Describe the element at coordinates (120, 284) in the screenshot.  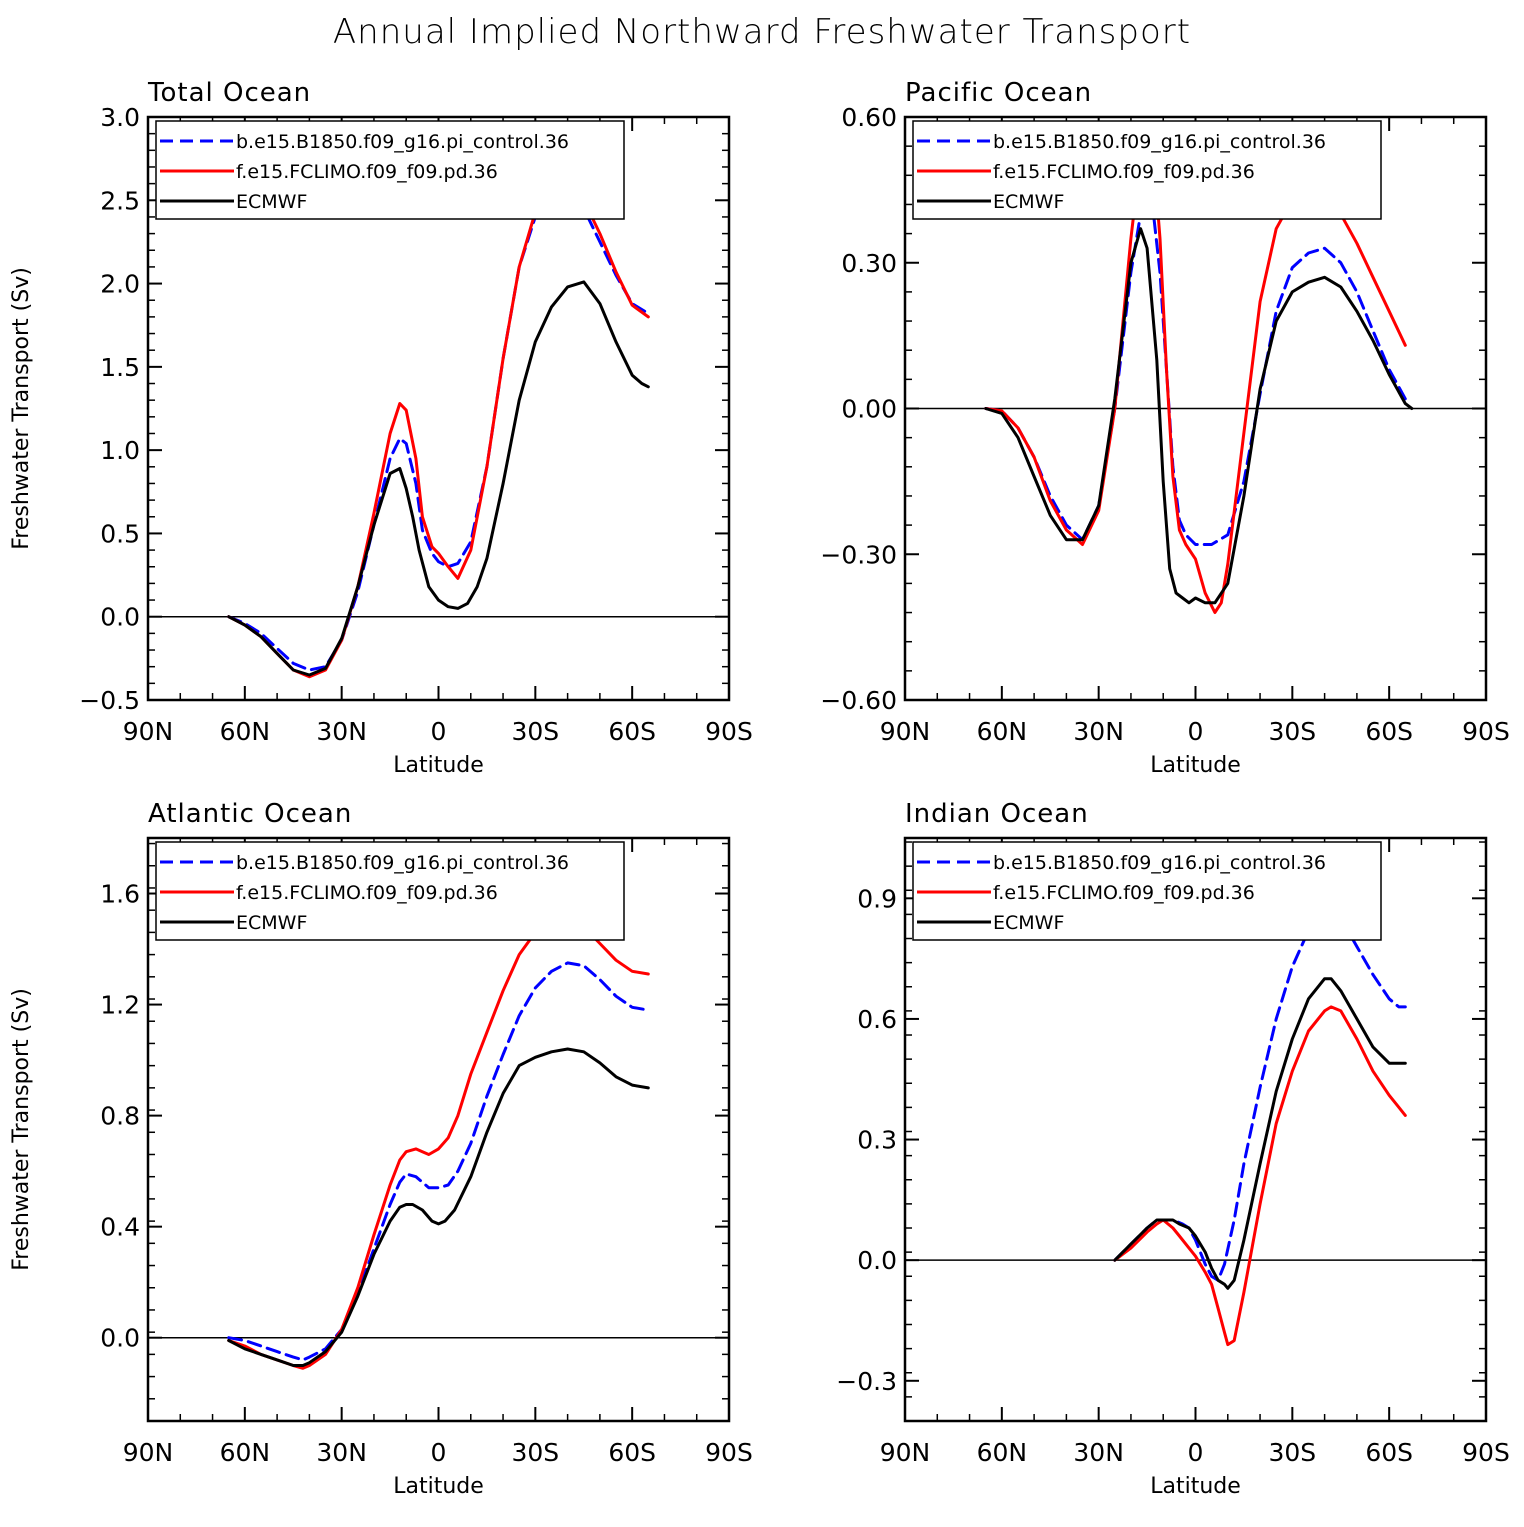
I see `y-tick-label: 2.0` at that location.